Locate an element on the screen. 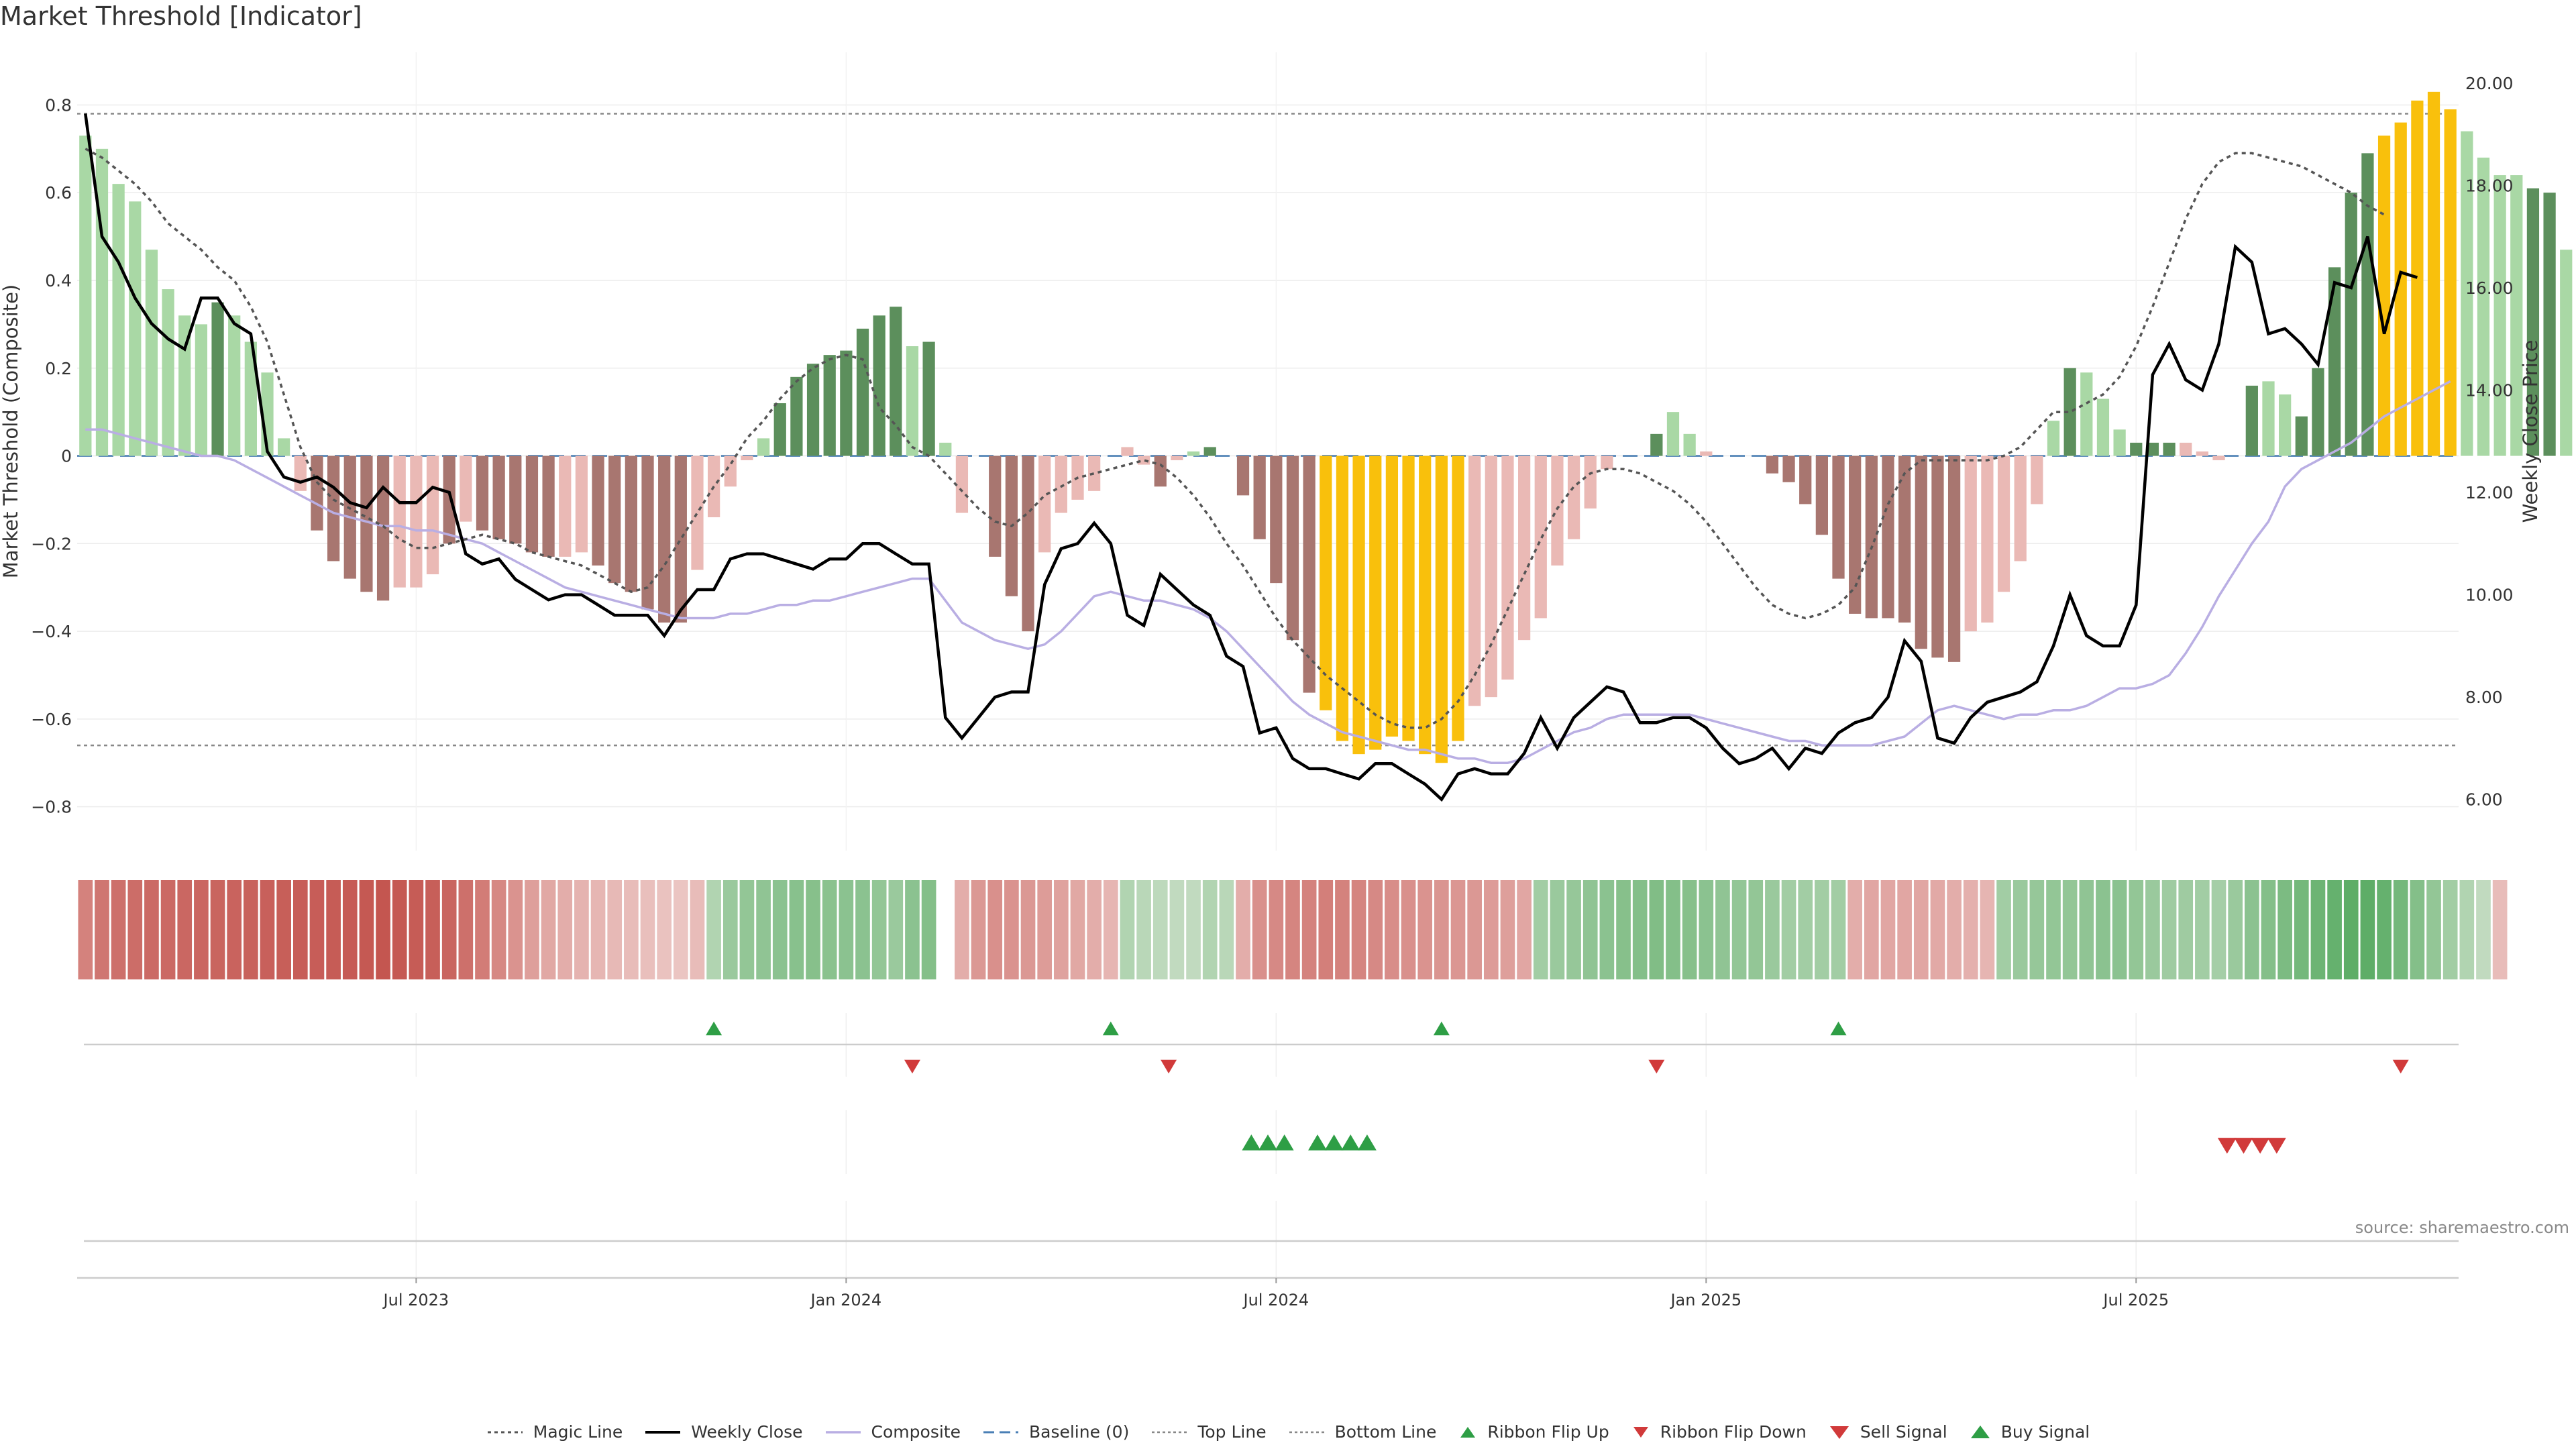 The height and width of the screenshot is (1449, 2576). legend-item: Weekly Close is located at coordinates (723, 1432).